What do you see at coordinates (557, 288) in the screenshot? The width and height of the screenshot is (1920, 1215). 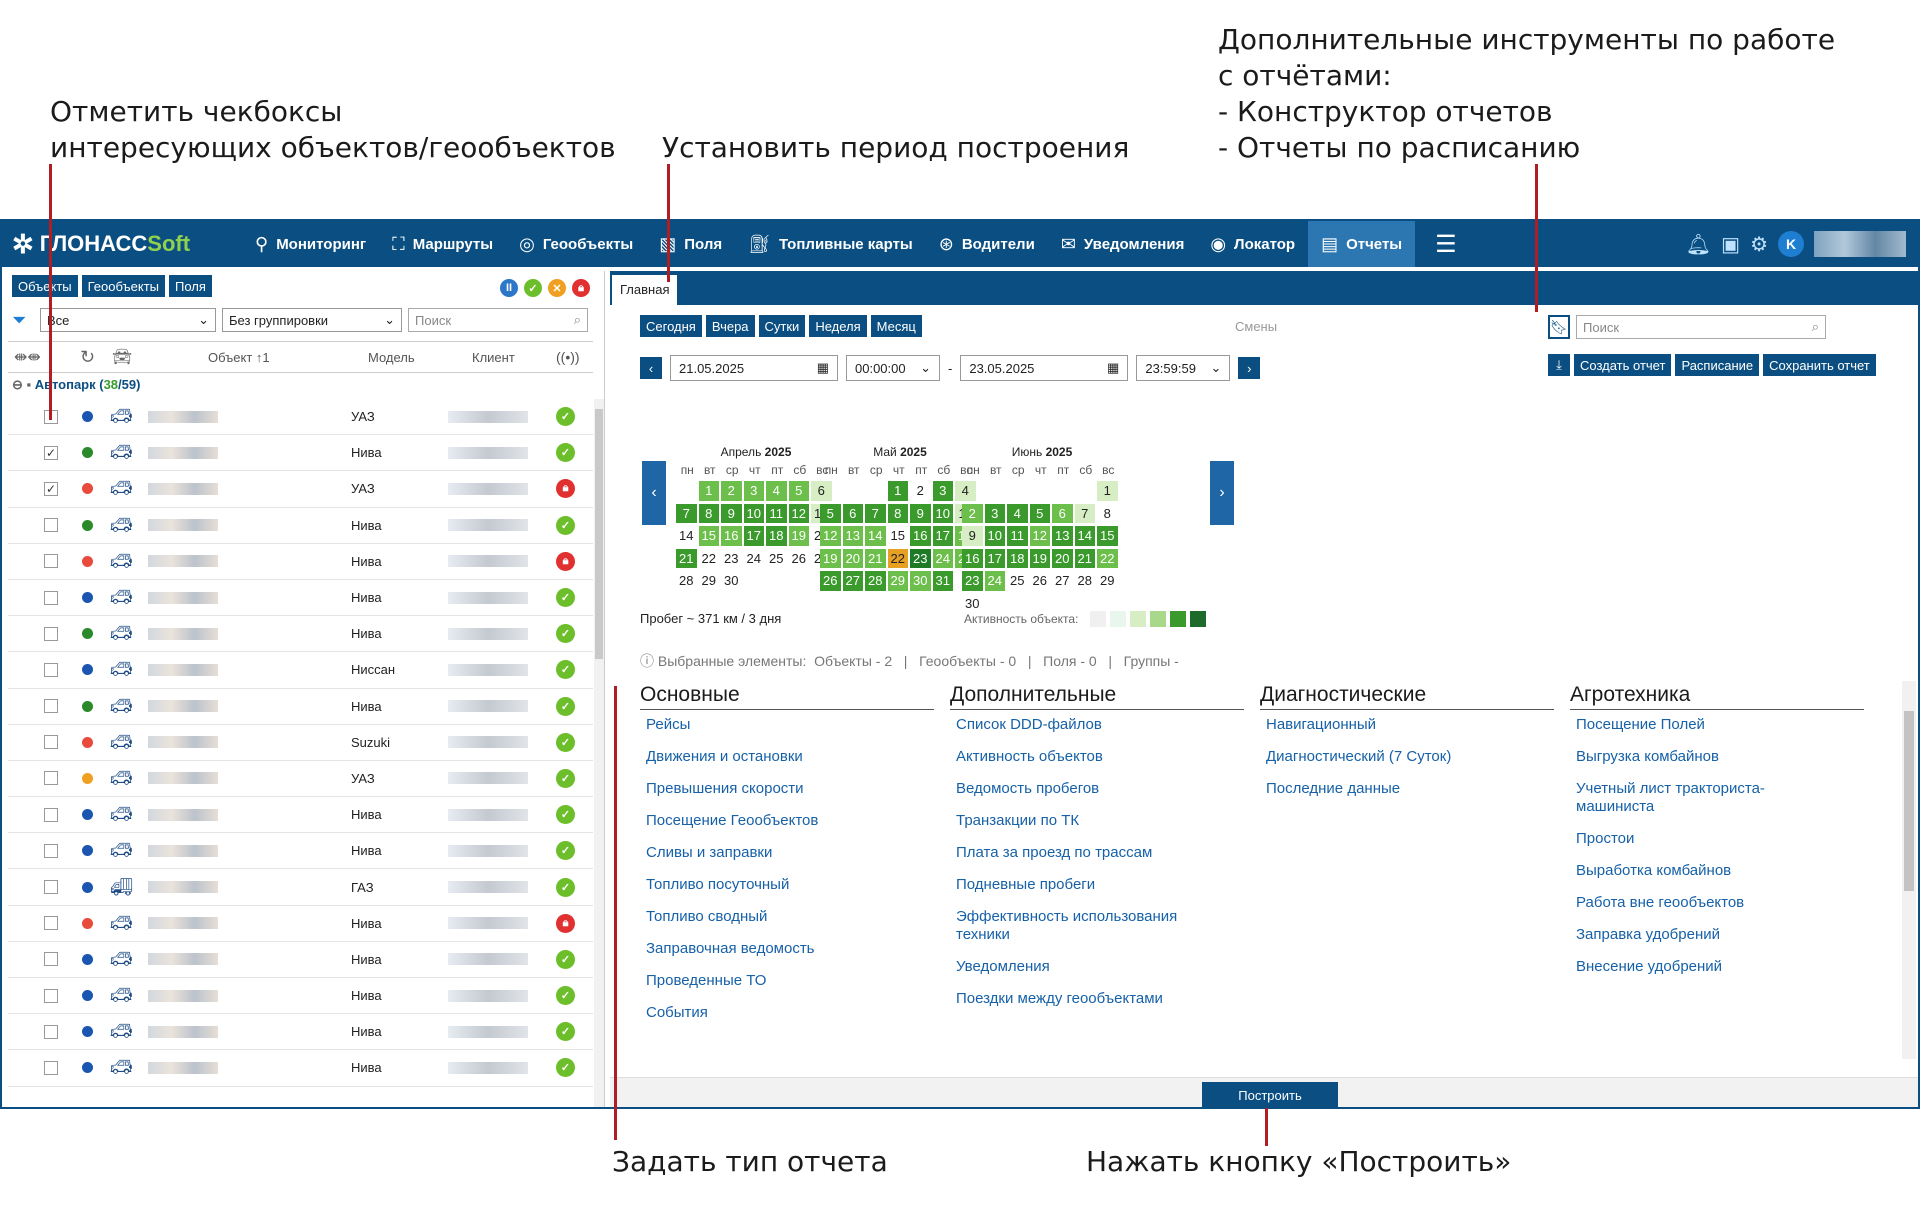 I see `cancel-icon: ✕` at bounding box center [557, 288].